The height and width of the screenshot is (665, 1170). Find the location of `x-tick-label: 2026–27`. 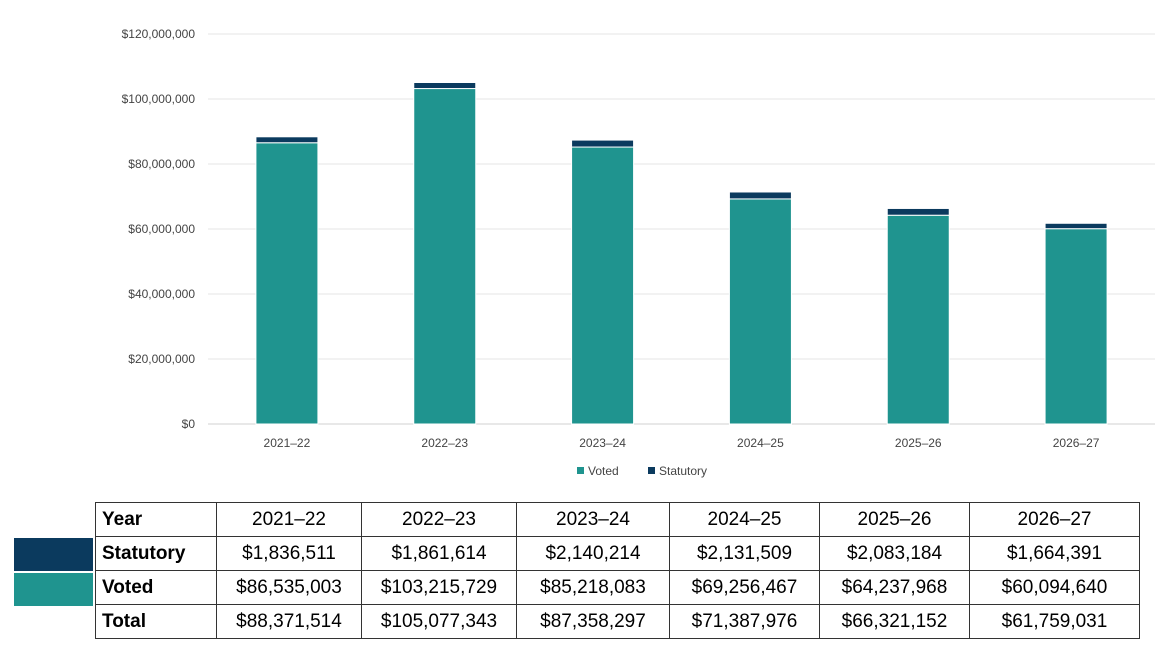

x-tick-label: 2026–27 is located at coordinates (1076, 443).